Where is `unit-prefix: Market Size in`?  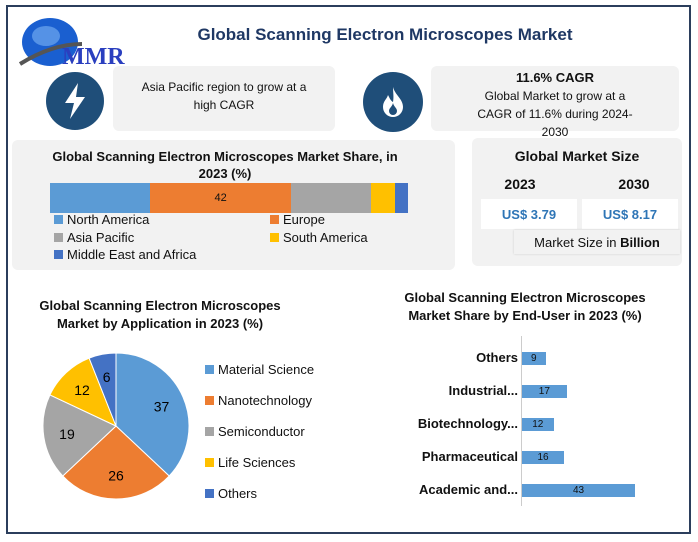 unit-prefix: Market Size in is located at coordinates (577, 242).